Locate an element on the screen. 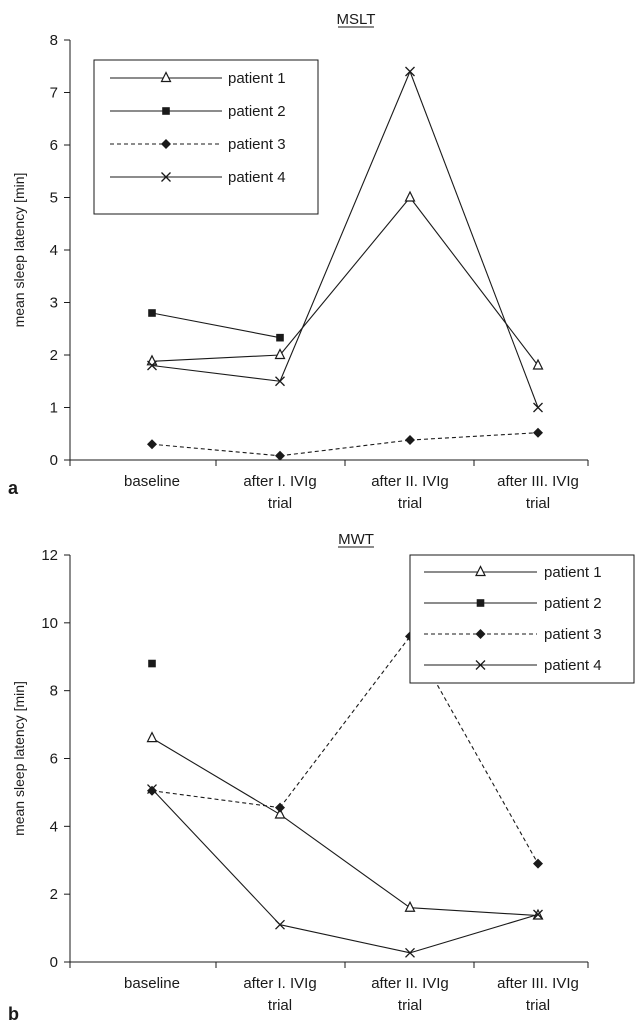 The height and width of the screenshot is (1027, 639). panel-label: a is located at coordinates (13, 488).